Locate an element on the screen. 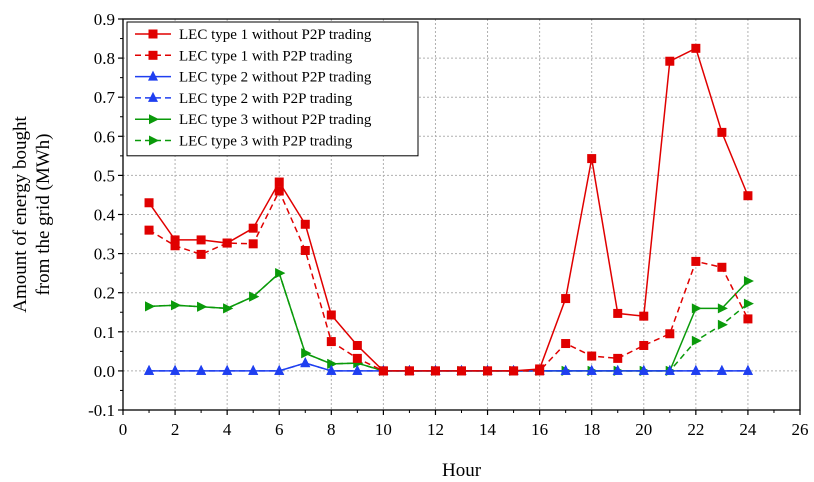 This screenshot has height=482, width=814. x-tick-label: 24 is located at coordinates (748, 429).